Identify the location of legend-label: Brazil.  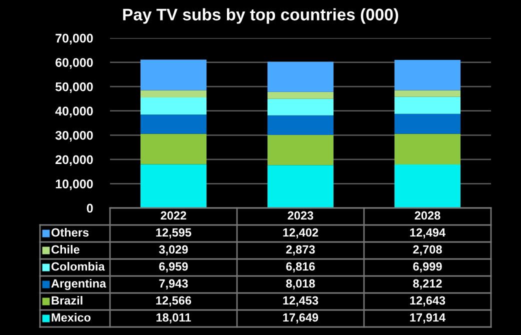
(67, 300).